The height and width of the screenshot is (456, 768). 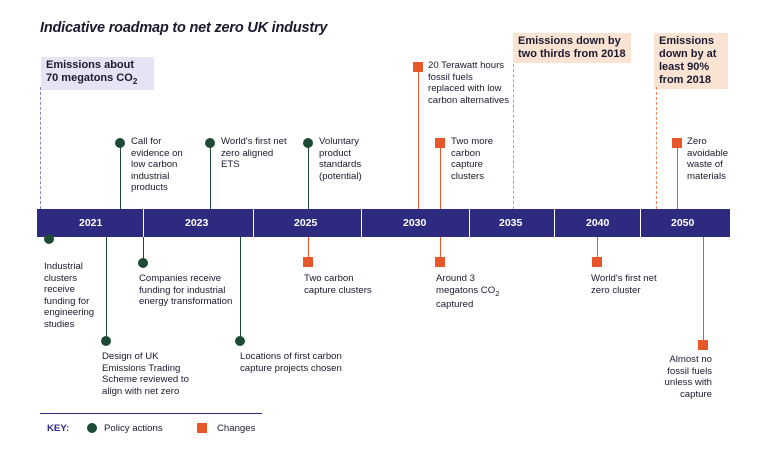 I want to click on mid-emissions-highlight: Emissions down by two thirds from 2018, so click(x=572, y=48).